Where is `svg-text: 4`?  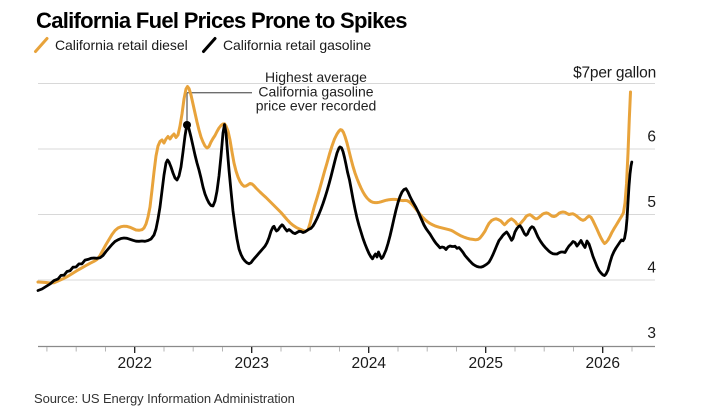 svg-text: 4 is located at coordinates (651, 268).